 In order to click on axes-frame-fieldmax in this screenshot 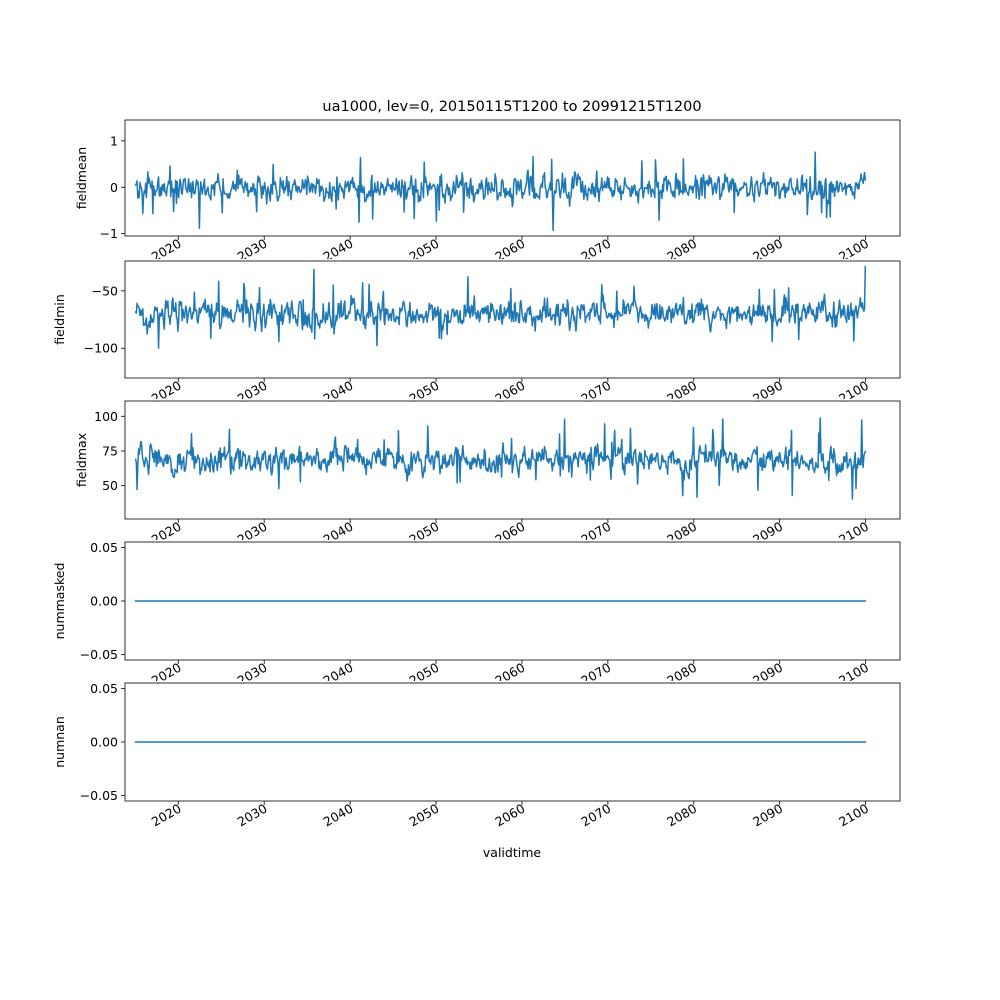, I will do `click(512, 460)`.